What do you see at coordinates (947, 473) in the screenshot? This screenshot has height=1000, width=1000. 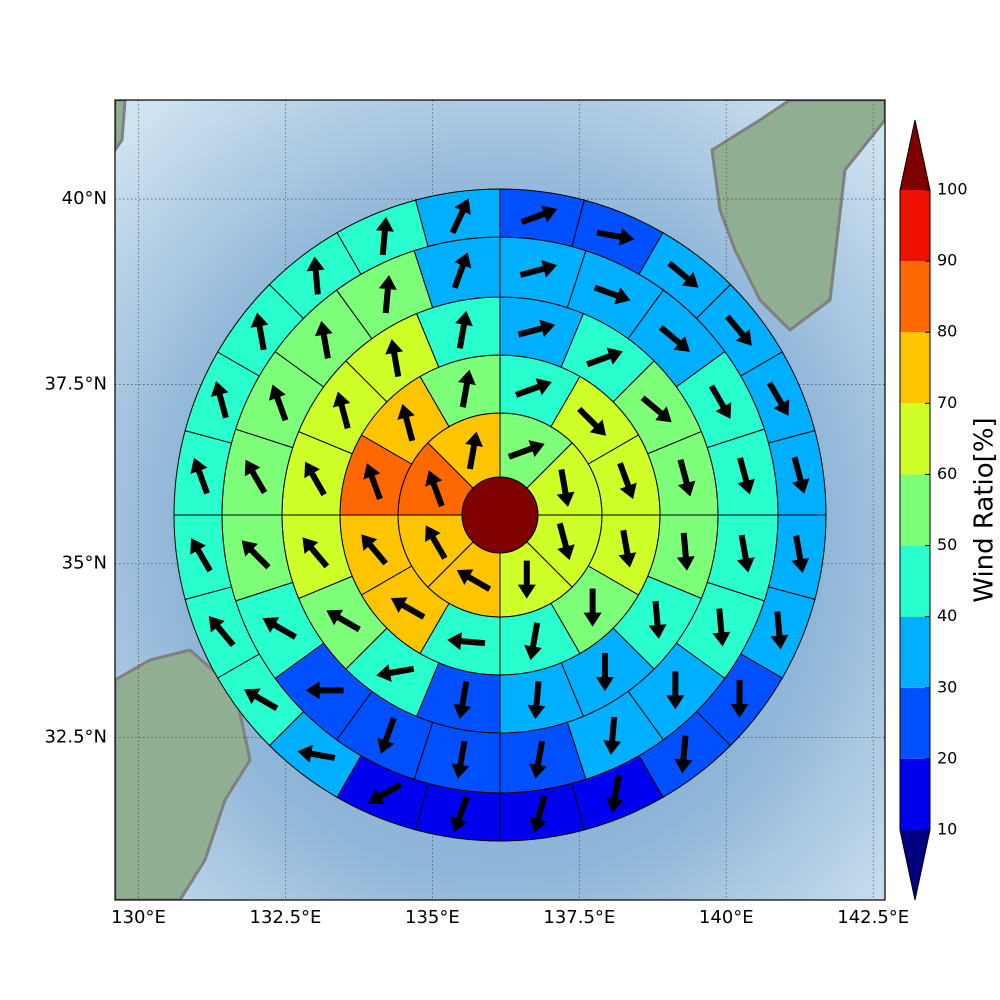 I see `colorbar-tick-label: 60` at bounding box center [947, 473].